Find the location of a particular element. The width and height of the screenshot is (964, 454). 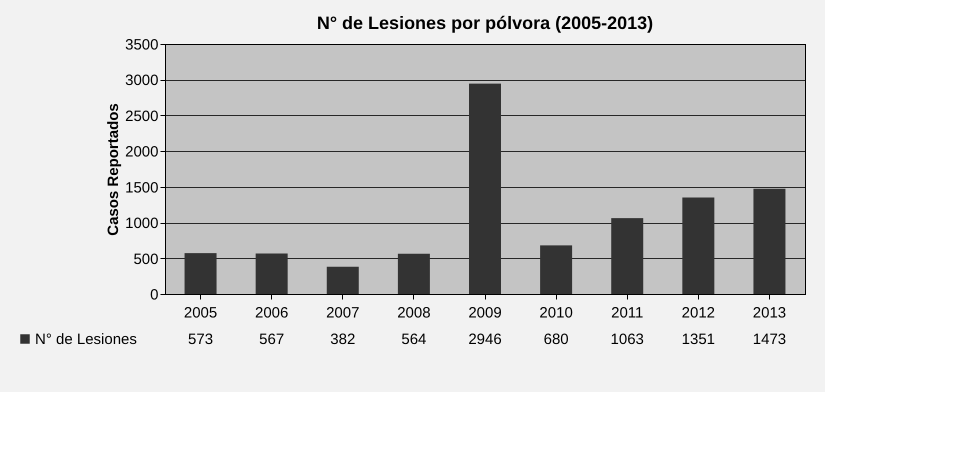

y-tick-label: 500 is located at coordinates (145, 259).